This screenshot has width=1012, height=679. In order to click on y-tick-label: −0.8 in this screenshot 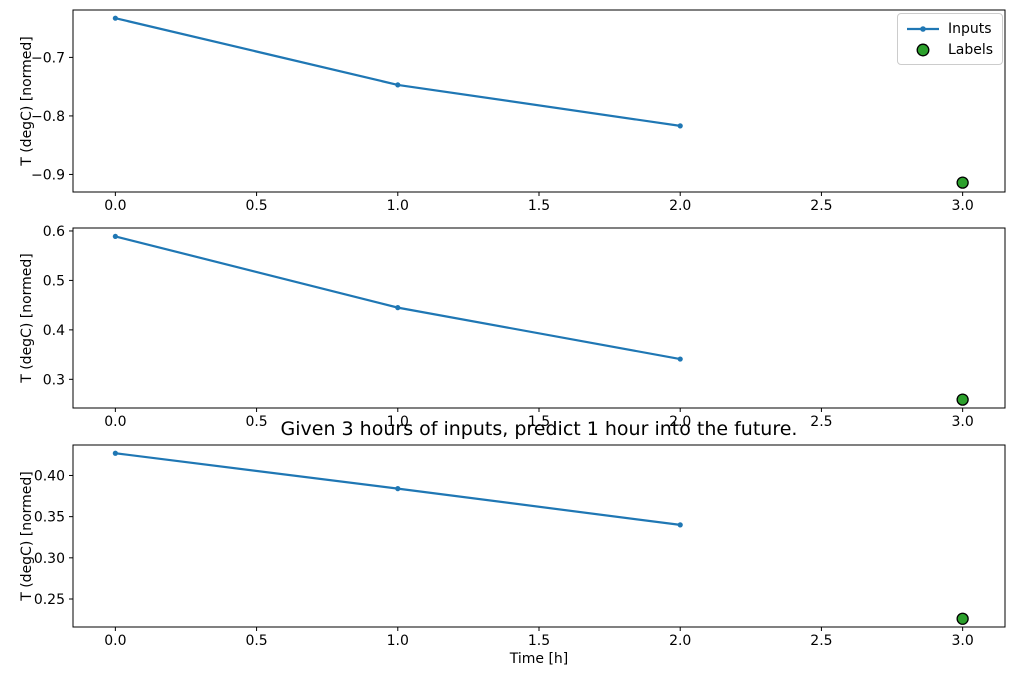, I will do `click(48, 117)`.